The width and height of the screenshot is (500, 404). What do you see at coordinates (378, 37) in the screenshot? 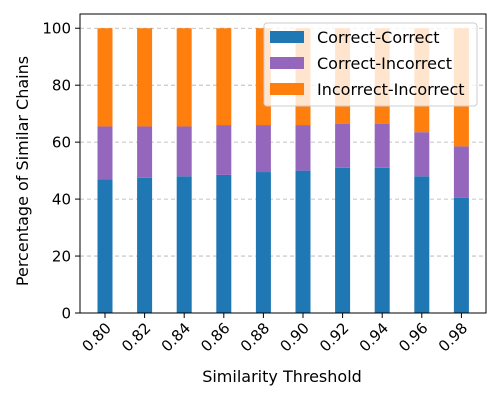
I see `legend-label-correct-correct: Correct-Correct` at bounding box center [378, 37].